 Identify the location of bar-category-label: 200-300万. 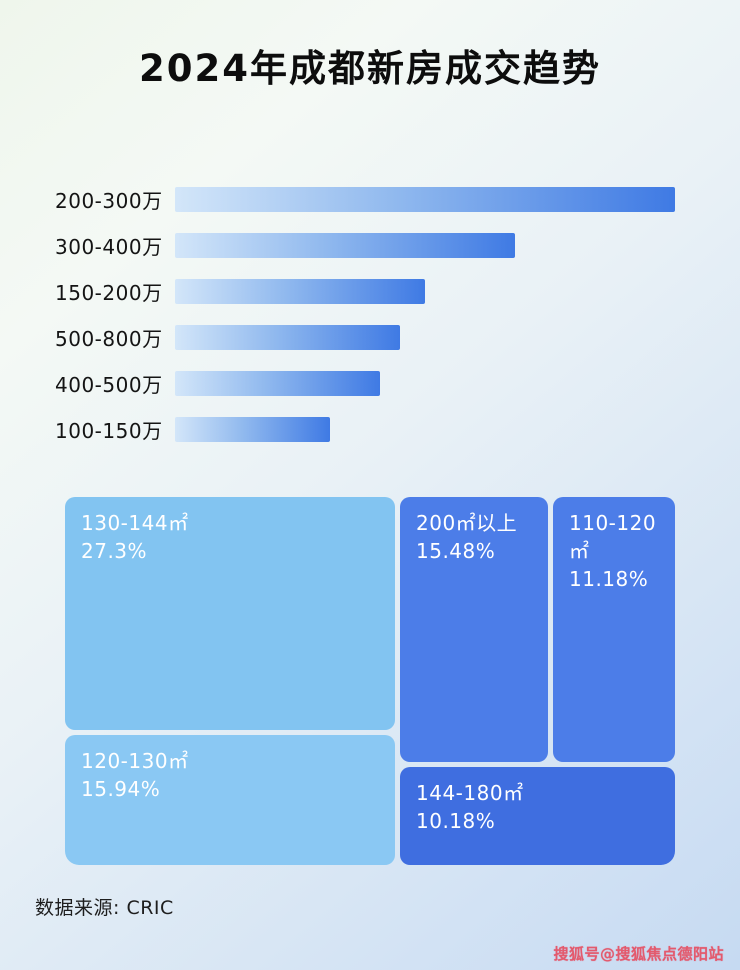
(109, 200).